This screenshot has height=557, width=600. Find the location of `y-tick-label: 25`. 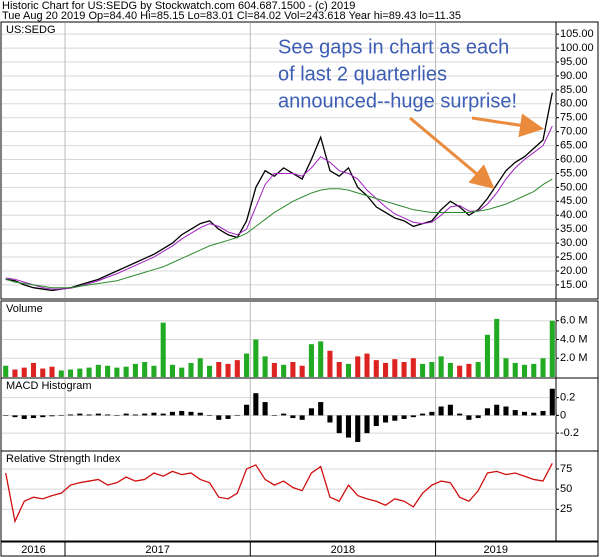

y-tick-label: 25 is located at coordinates (566, 509).